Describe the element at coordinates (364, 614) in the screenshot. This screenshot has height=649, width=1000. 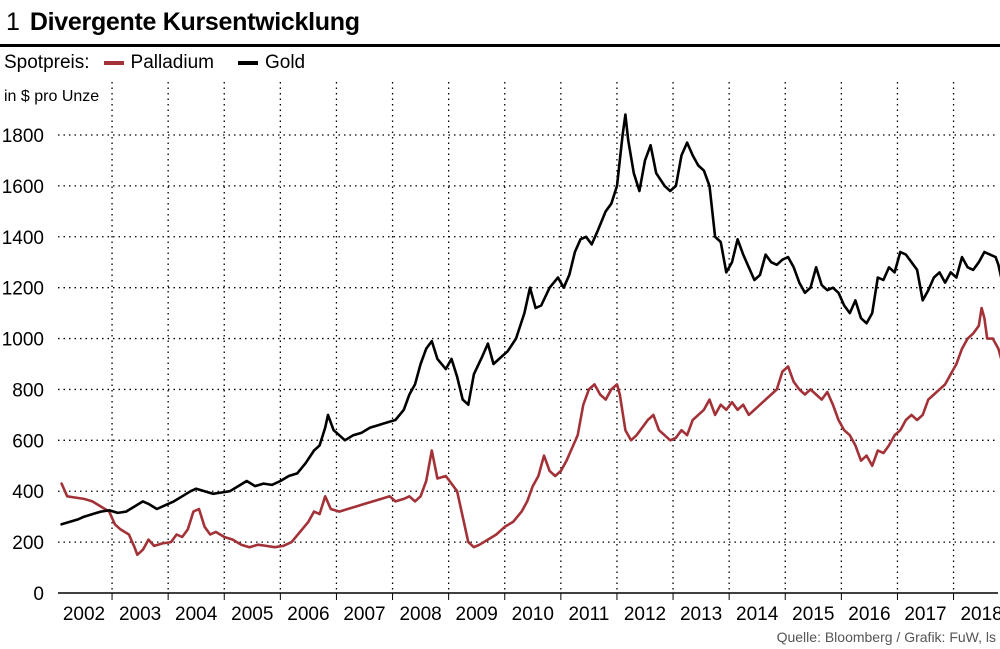
I see `x-tick-label: 2007` at that location.